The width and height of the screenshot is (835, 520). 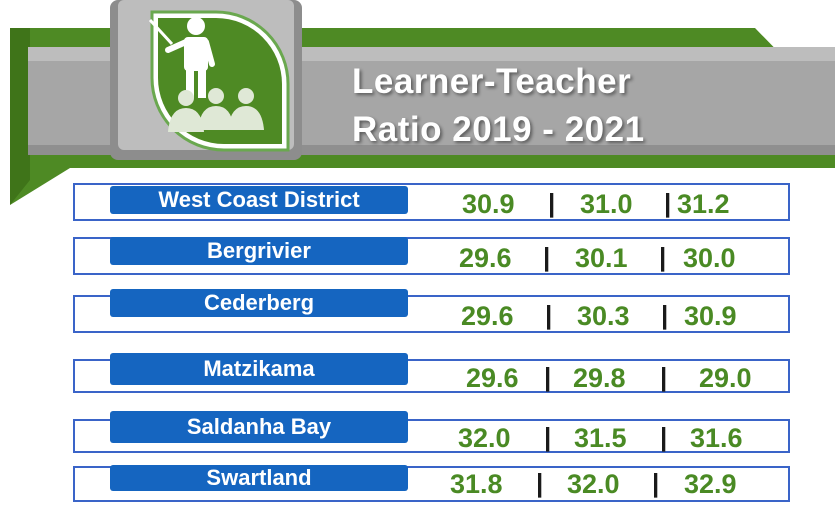 What do you see at coordinates (498, 129) in the screenshot?
I see `title-line-2: Ratio 2019 - 2021` at bounding box center [498, 129].